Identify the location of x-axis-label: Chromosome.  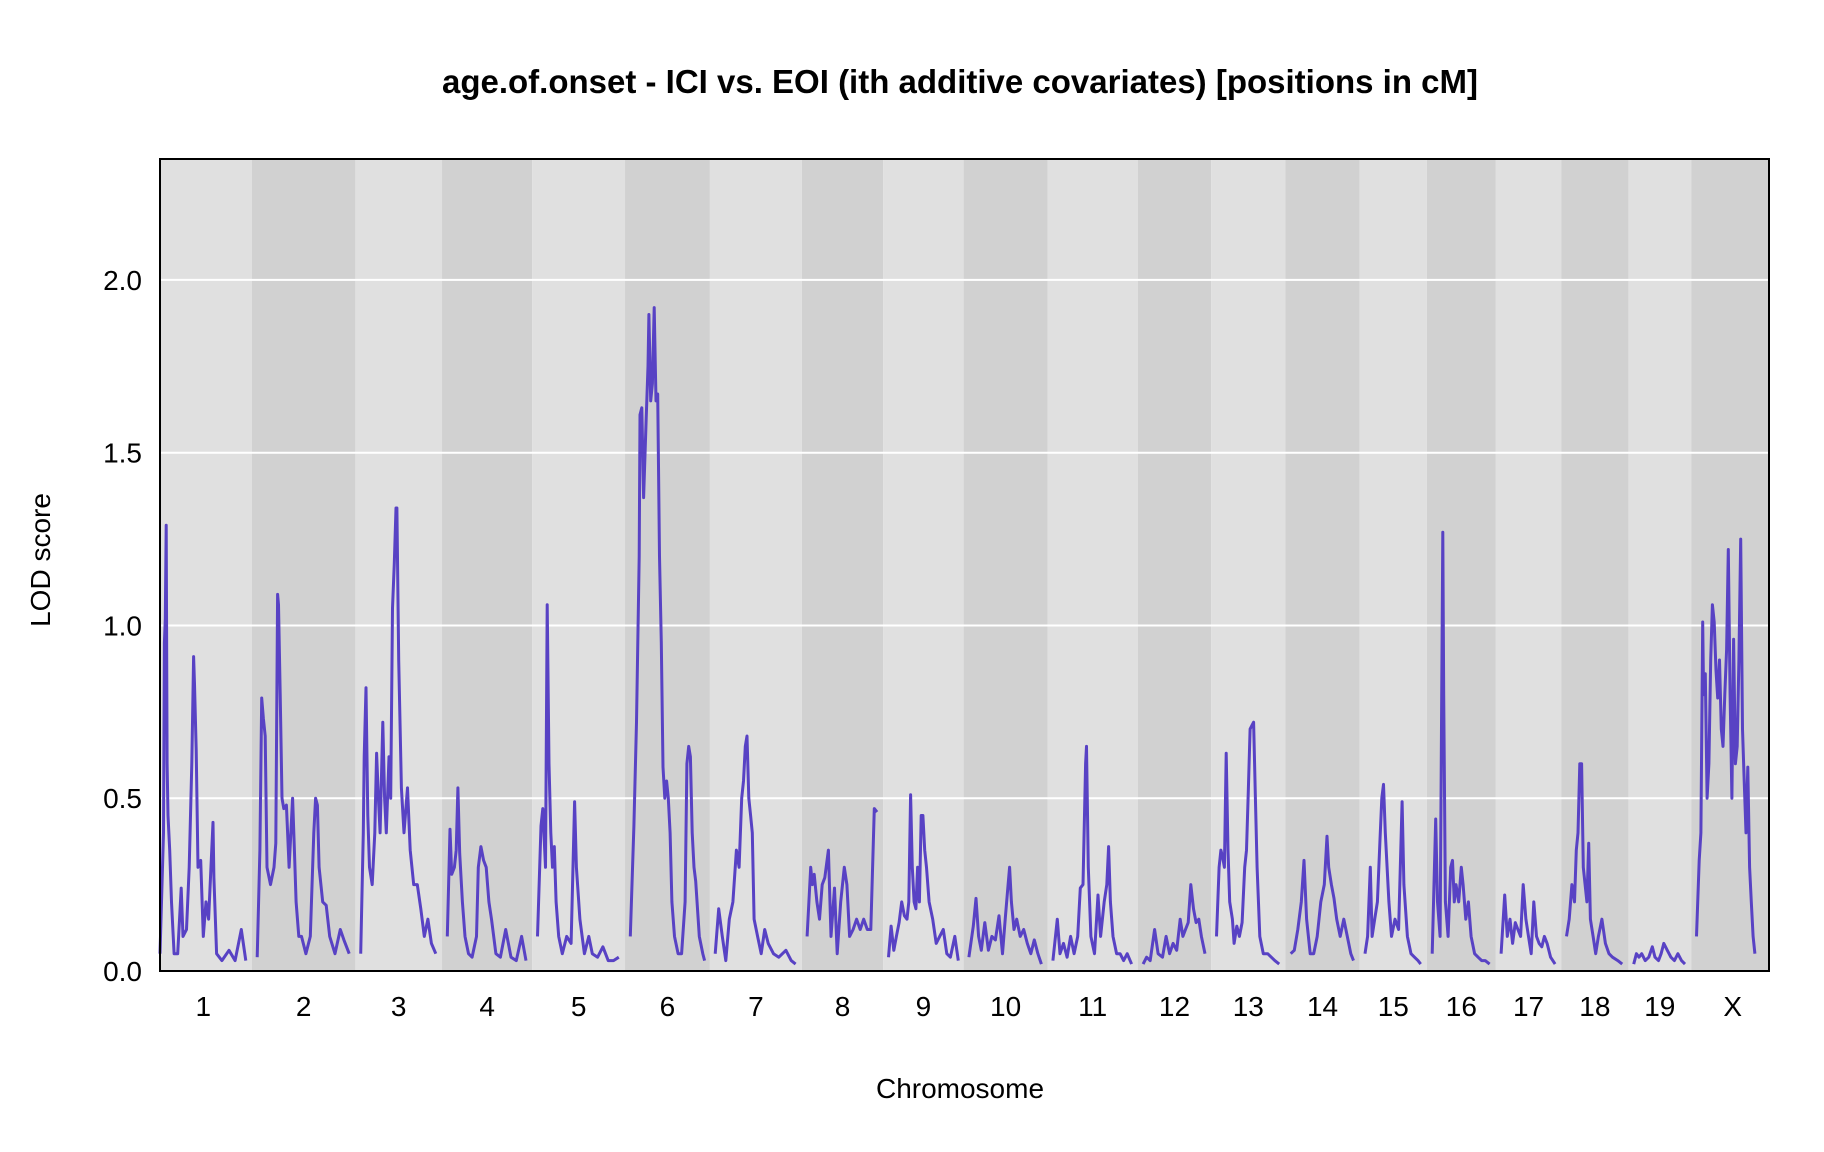
(960, 1088).